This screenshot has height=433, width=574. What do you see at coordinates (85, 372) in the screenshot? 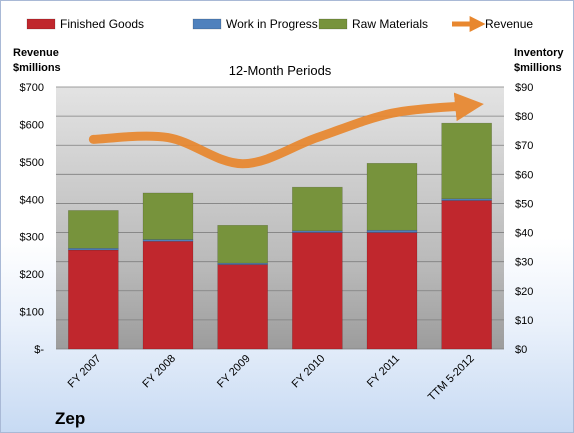
I see `x-axis-category-label: FY 2007` at bounding box center [85, 372].